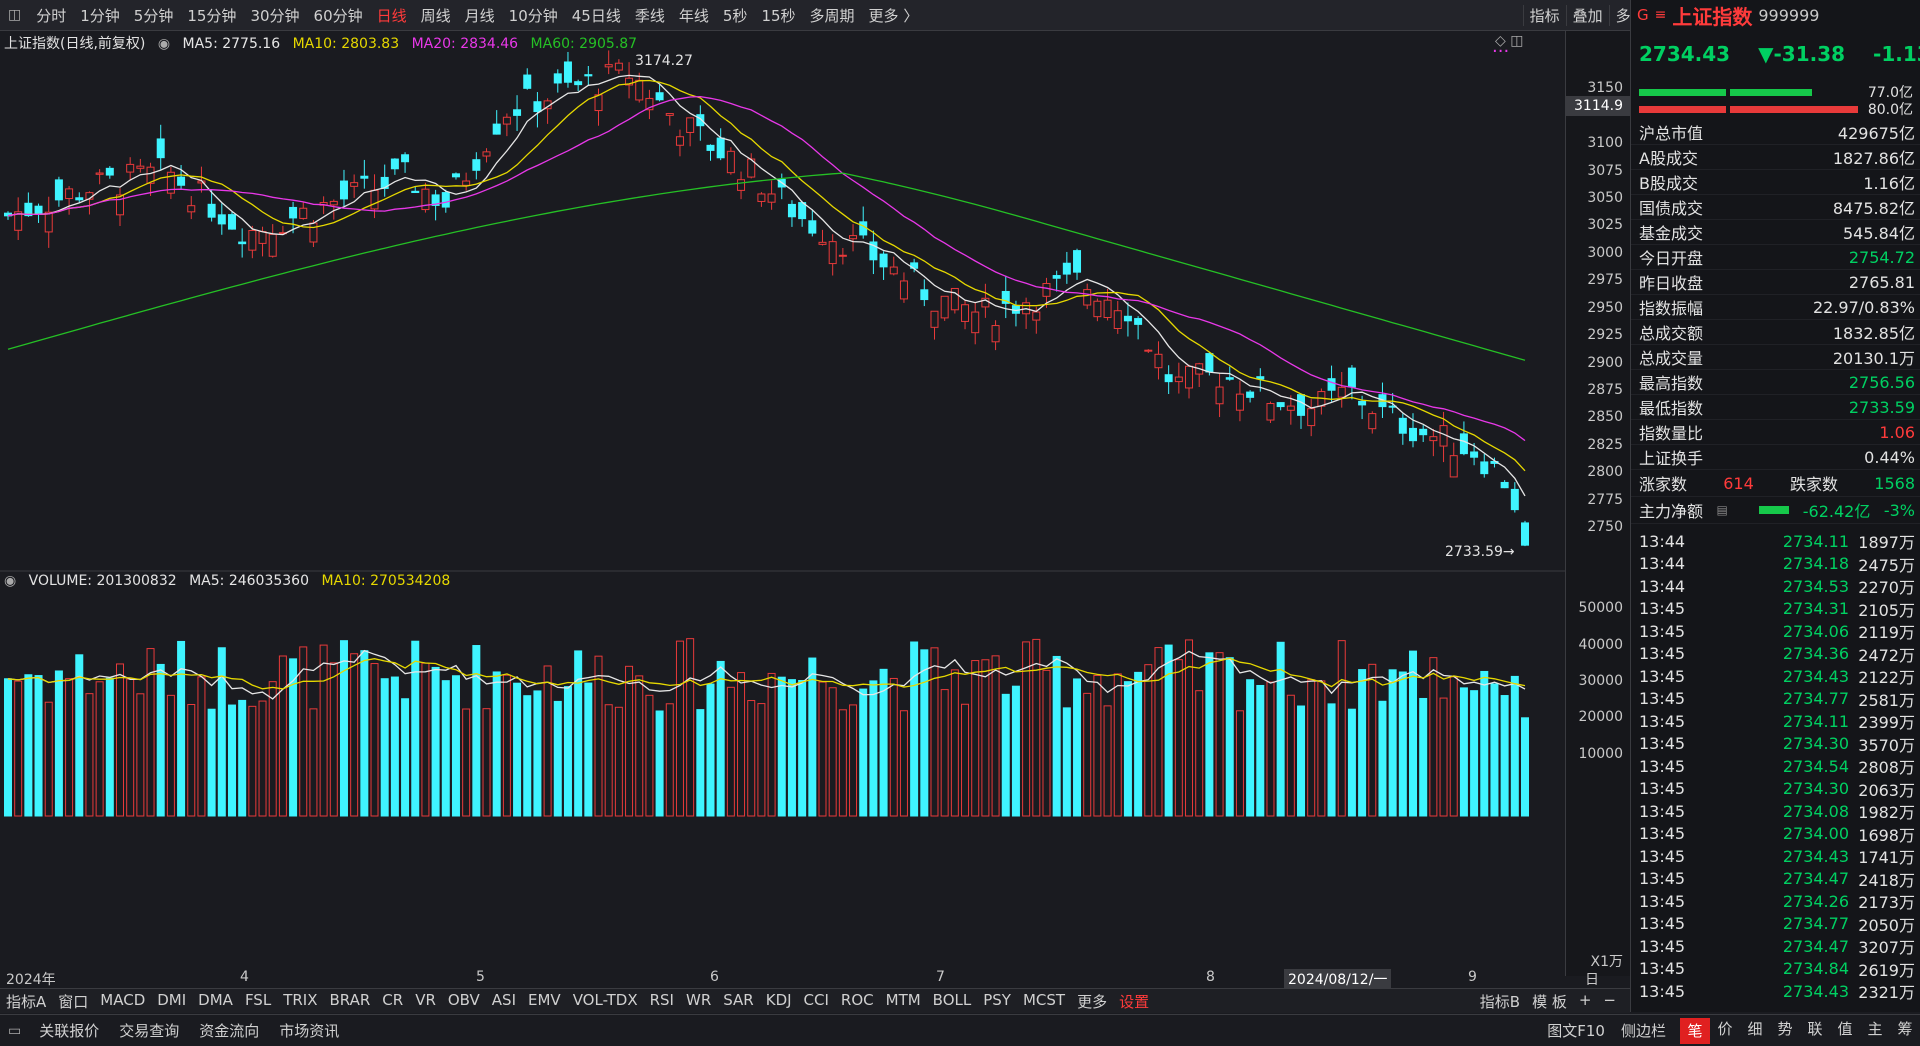 The image size is (1920, 1046). What do you see at coordinates (15, 15) in the screenshot?
I see `menu-icon: ◫` at bounding box center [15, 15].